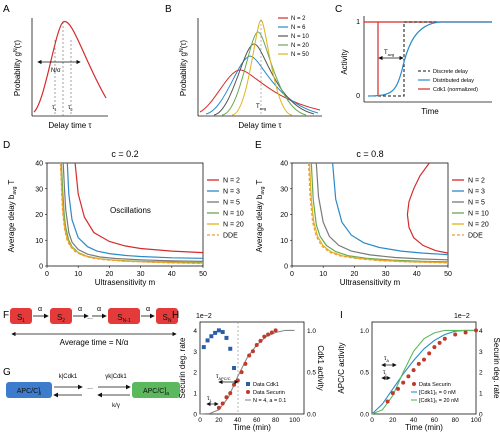  Describe the element at coordinates (167, 318) in the screenshot. I see `state-label: SN` at that location.